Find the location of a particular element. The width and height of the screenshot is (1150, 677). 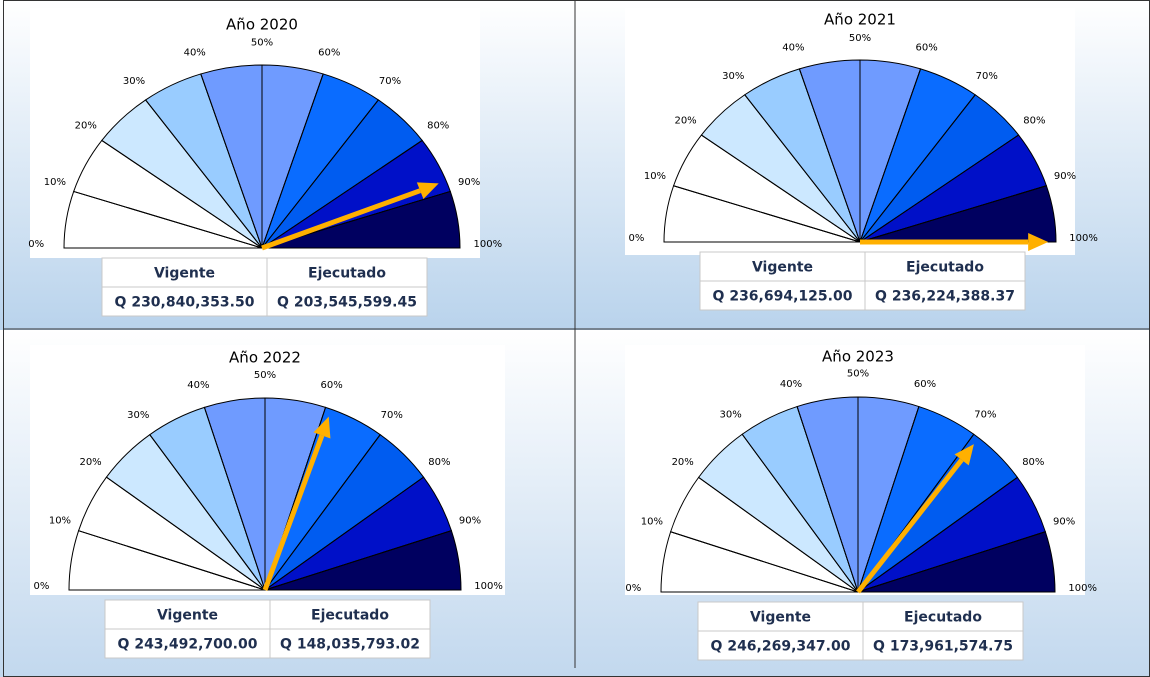

table-value: Q 236,694,125.00 is located at coordinates (783, 297).